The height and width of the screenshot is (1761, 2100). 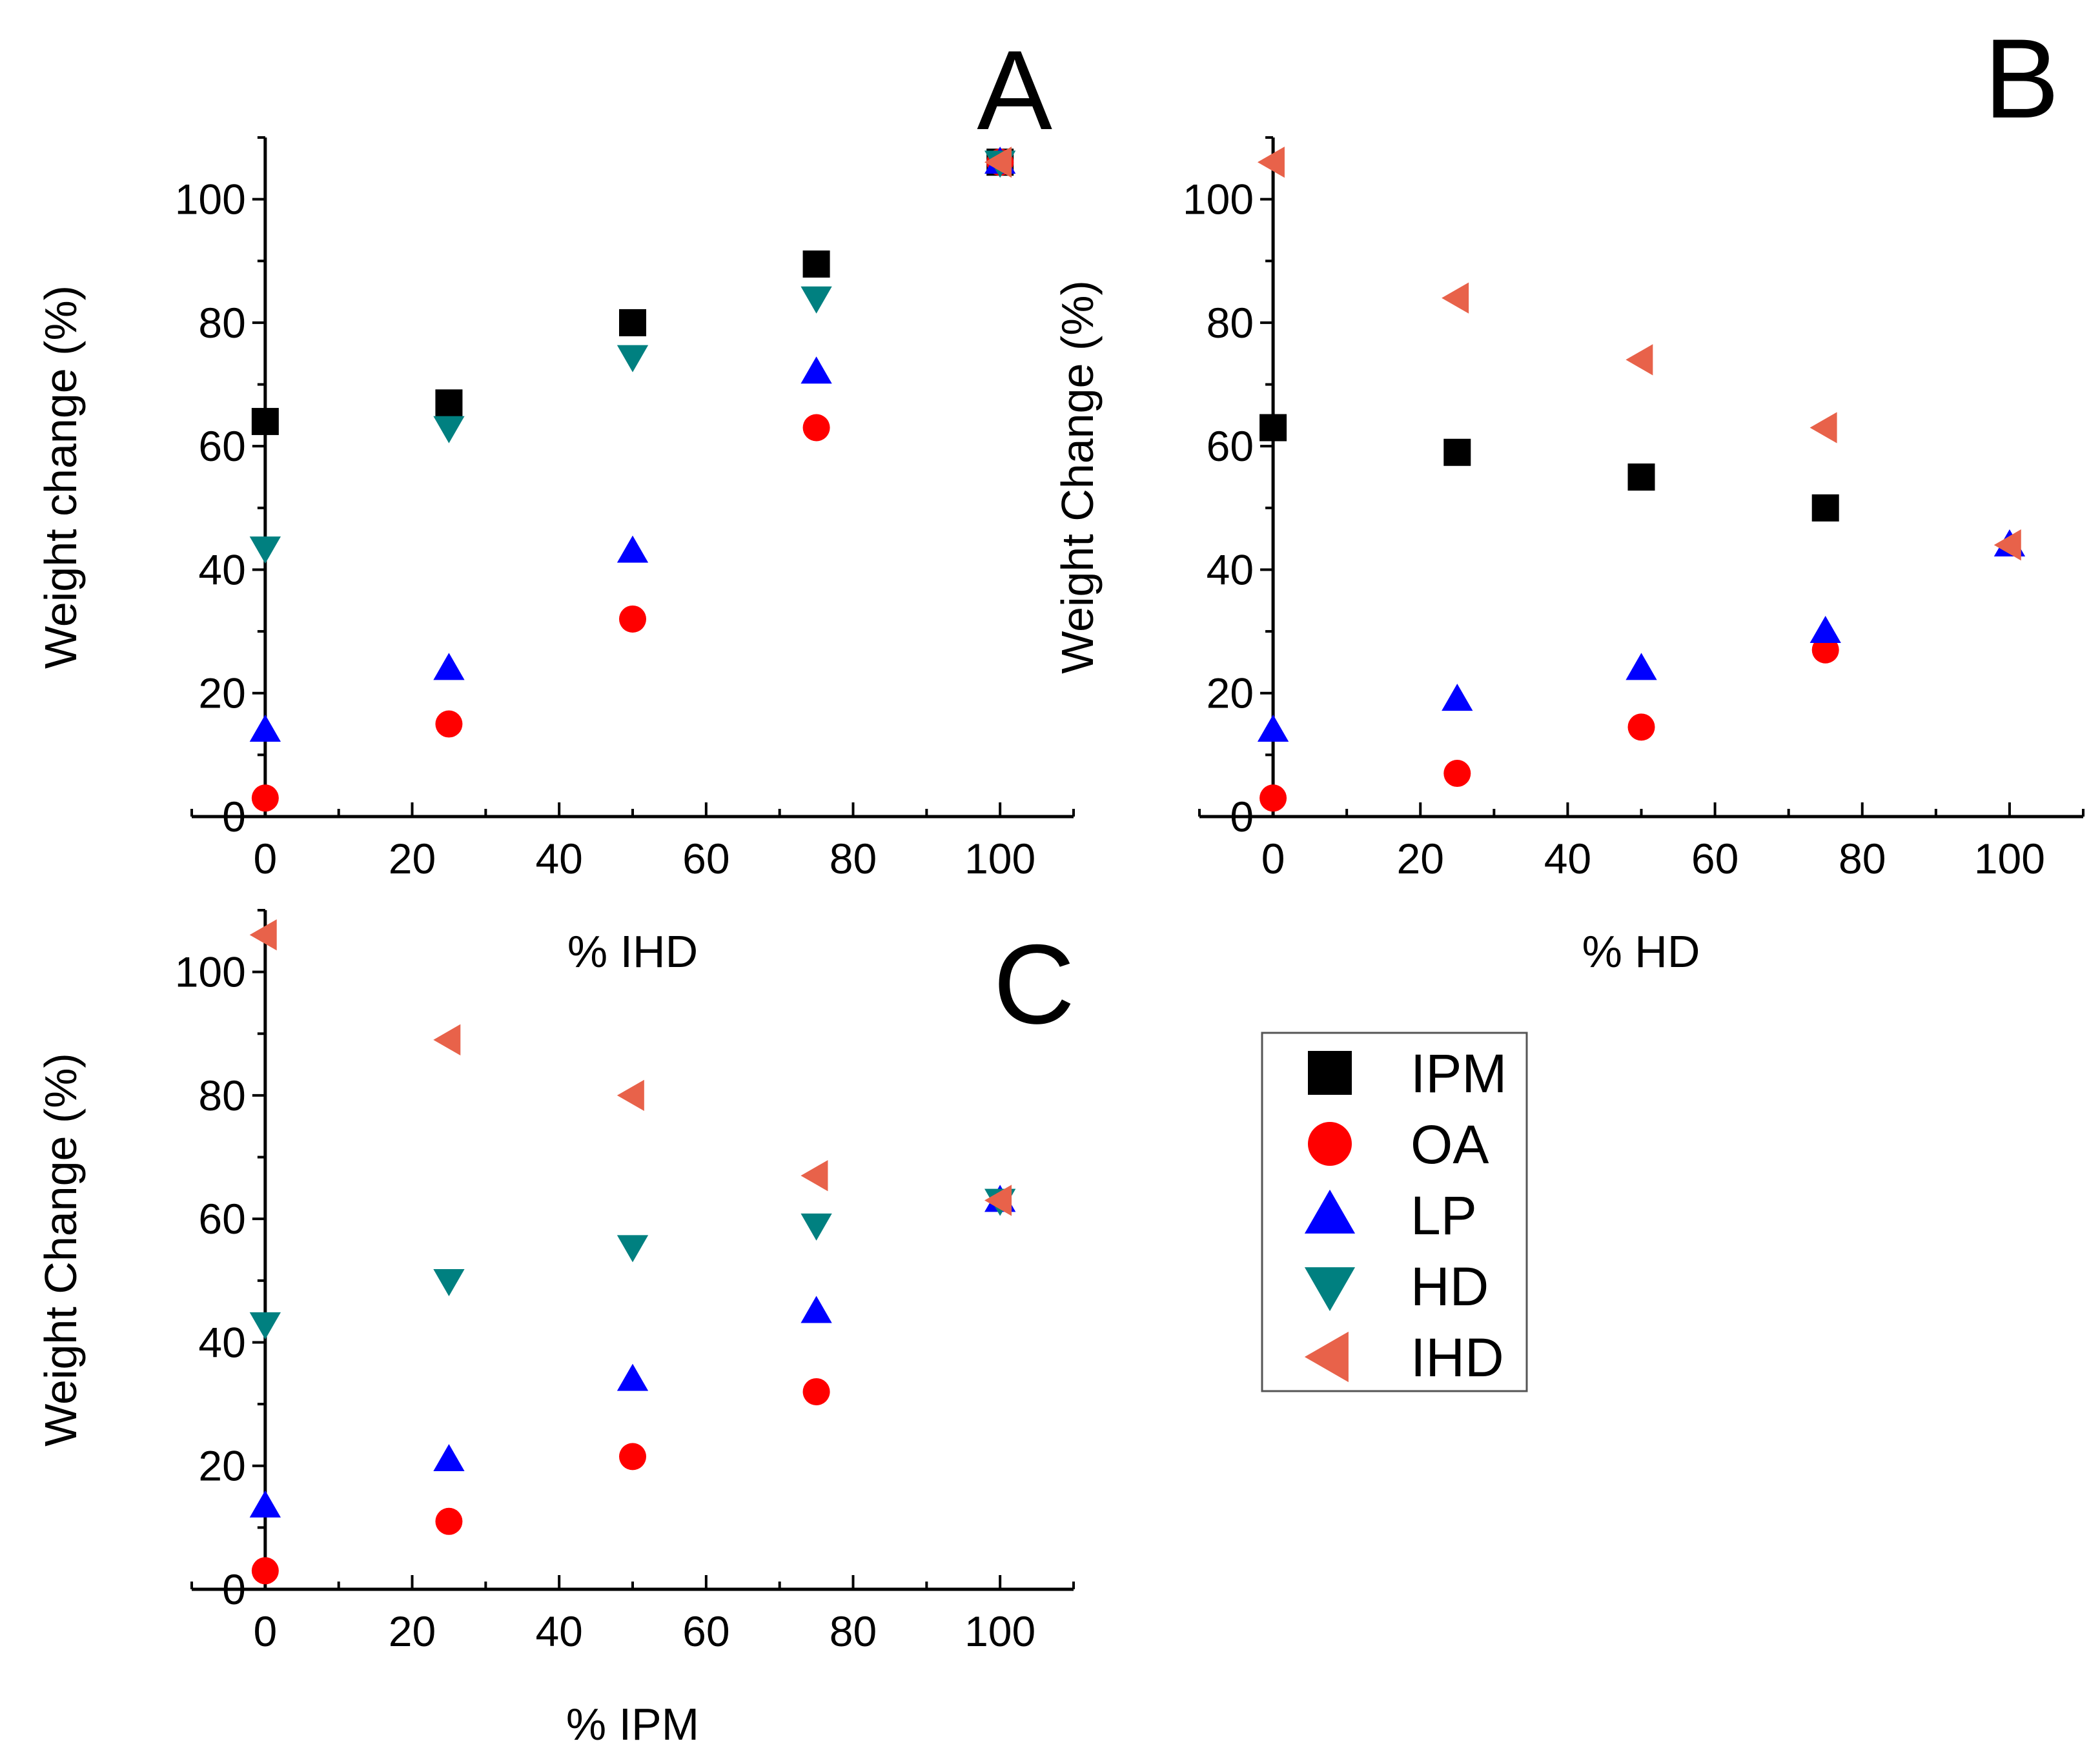 I want to click on legend-marker-ipm, so click(x=1330, y=1073).